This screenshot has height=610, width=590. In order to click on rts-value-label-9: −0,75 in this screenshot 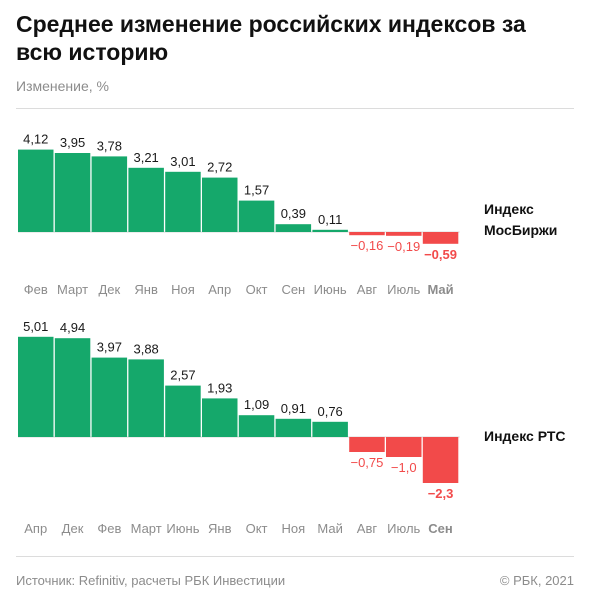, I will do `click(366, 462)`.